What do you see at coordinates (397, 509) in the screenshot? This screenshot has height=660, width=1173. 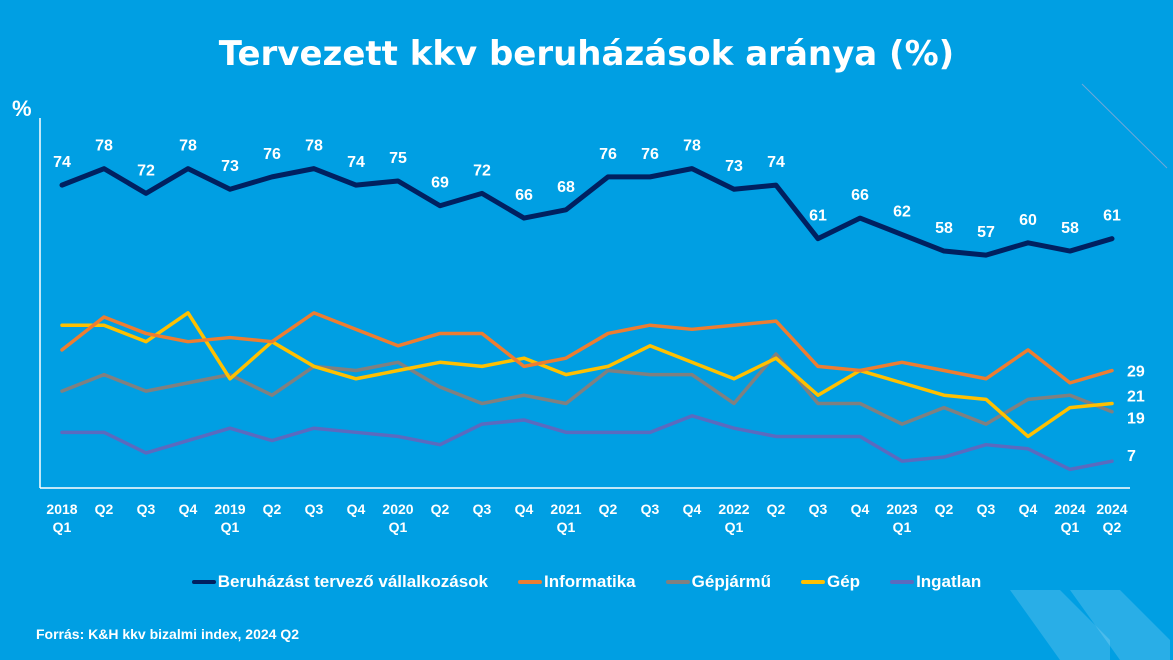 I see `x-tick-label: 2020` at bounding box center [397, 509].